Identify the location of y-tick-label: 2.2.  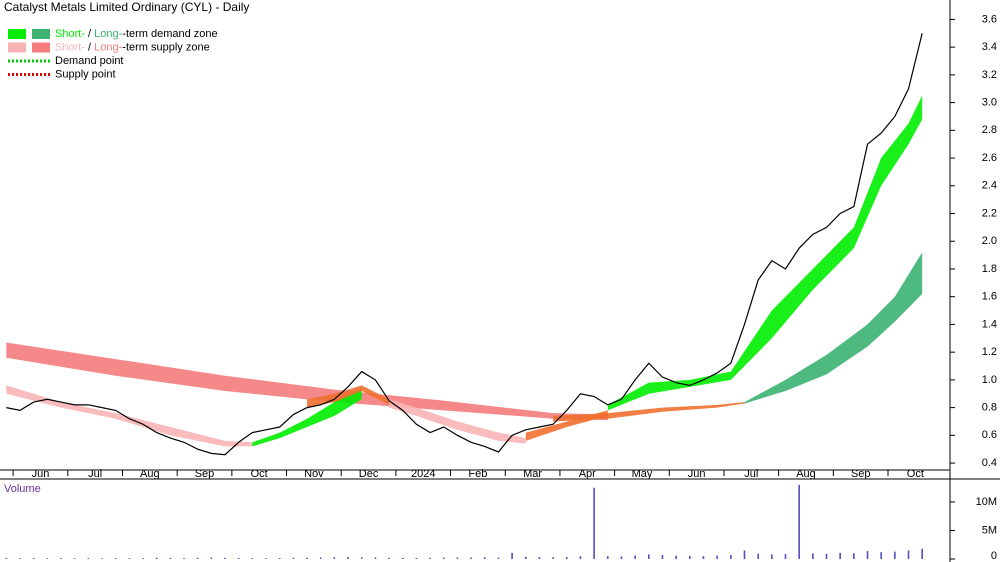
(989, 213).